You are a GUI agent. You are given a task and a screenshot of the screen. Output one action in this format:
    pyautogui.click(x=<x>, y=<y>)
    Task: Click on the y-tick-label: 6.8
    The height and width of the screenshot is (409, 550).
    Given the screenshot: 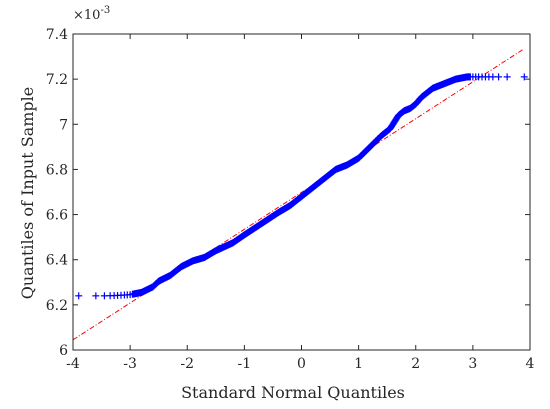 What is the action you would take?
    pyautogui.click(x=57, y=170)
    